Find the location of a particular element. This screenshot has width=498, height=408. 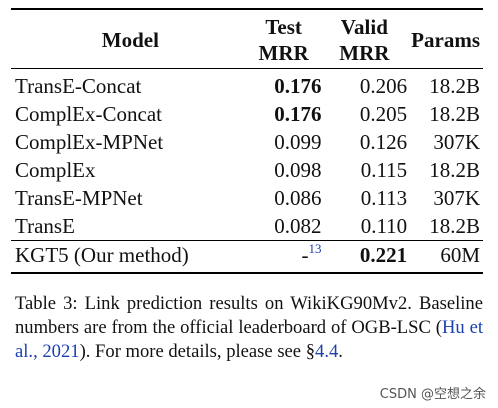

cell-model: ComplEx-Concat is located at coordinates (88, 114).